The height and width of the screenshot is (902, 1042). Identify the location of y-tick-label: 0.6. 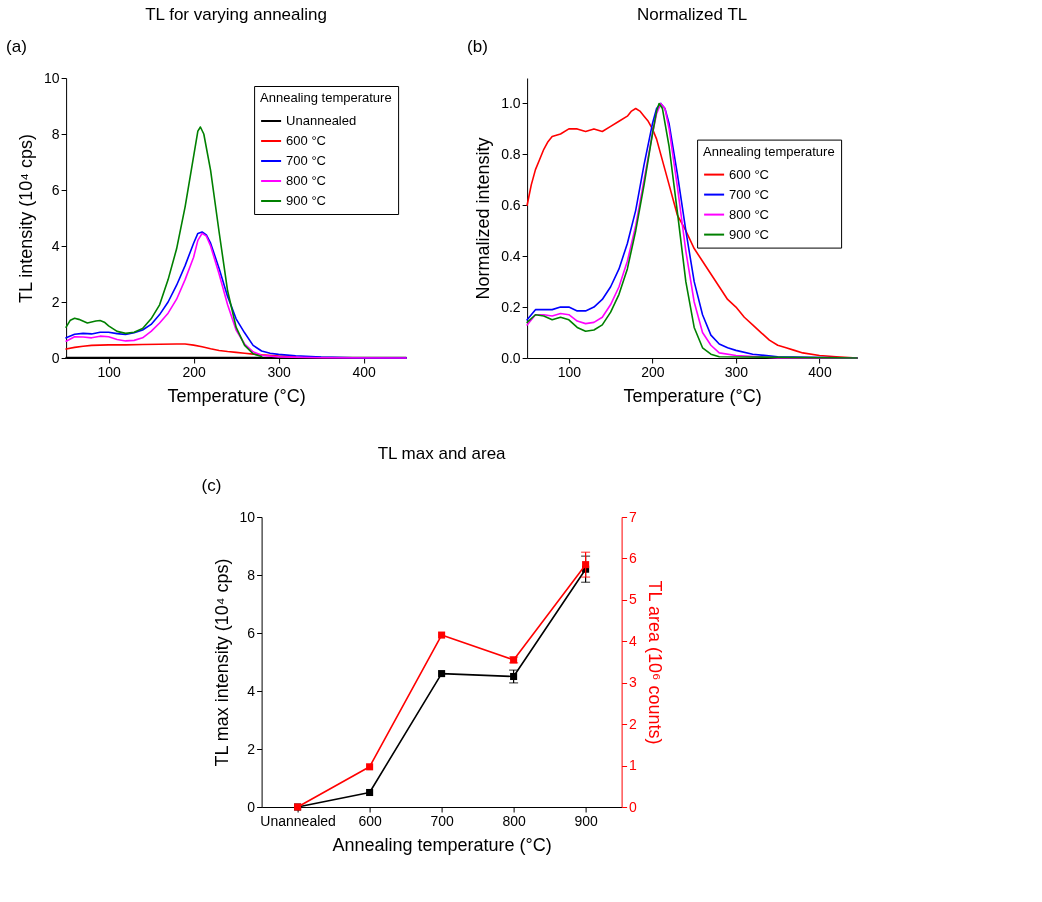
(511, 204).